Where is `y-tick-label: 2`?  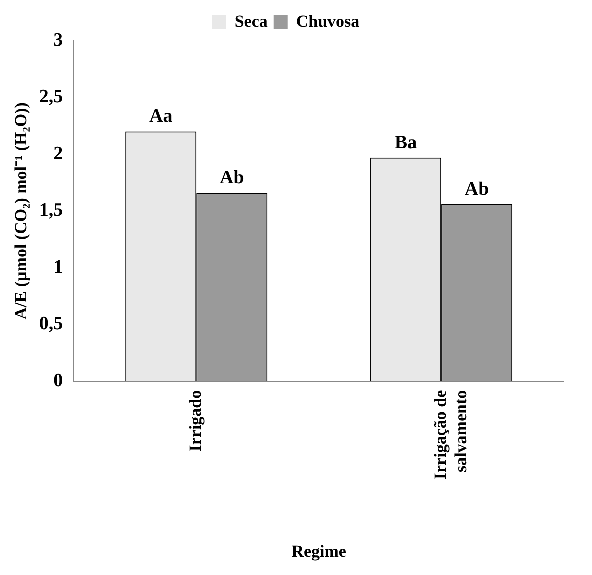
y-tick-label: 2 is located at coordinates (59, 153).